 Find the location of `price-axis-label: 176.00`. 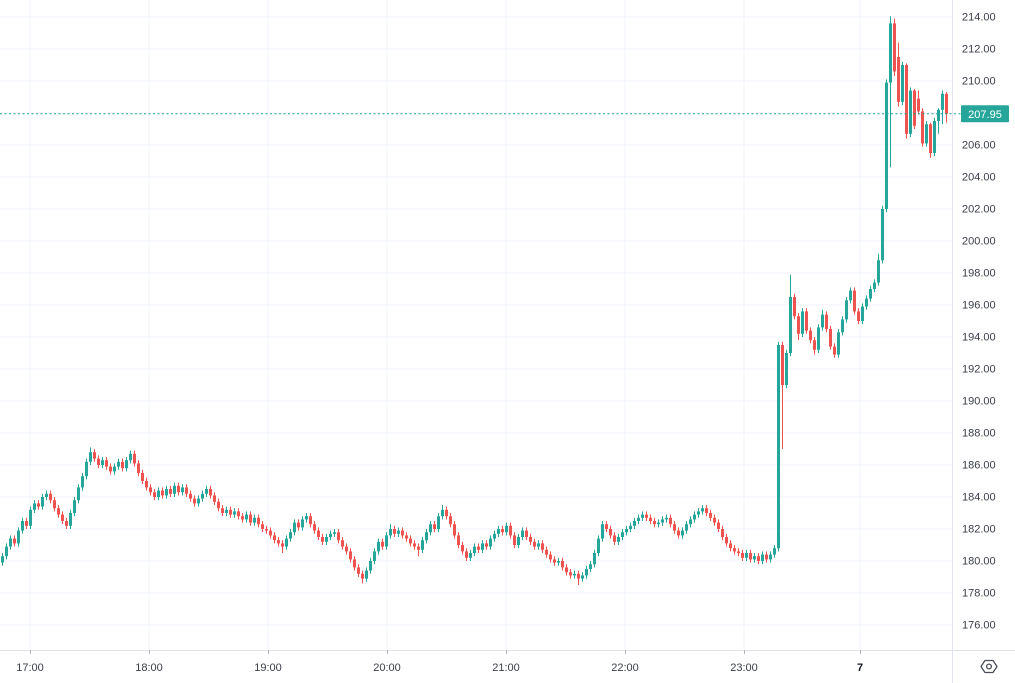

price-axis-label: 176.00 is located at coordinates (979, 626).